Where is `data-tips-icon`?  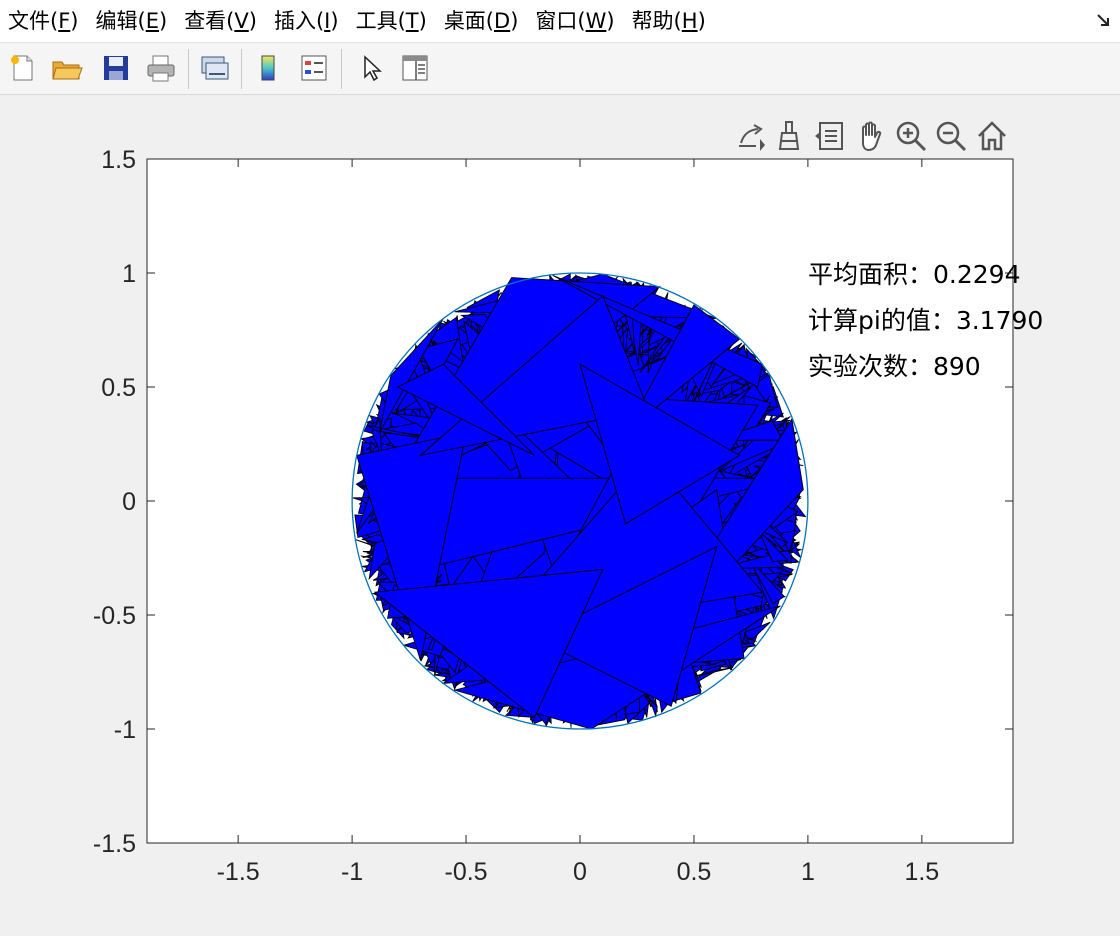
data-tips-icon is located at coordinates (829, 136).